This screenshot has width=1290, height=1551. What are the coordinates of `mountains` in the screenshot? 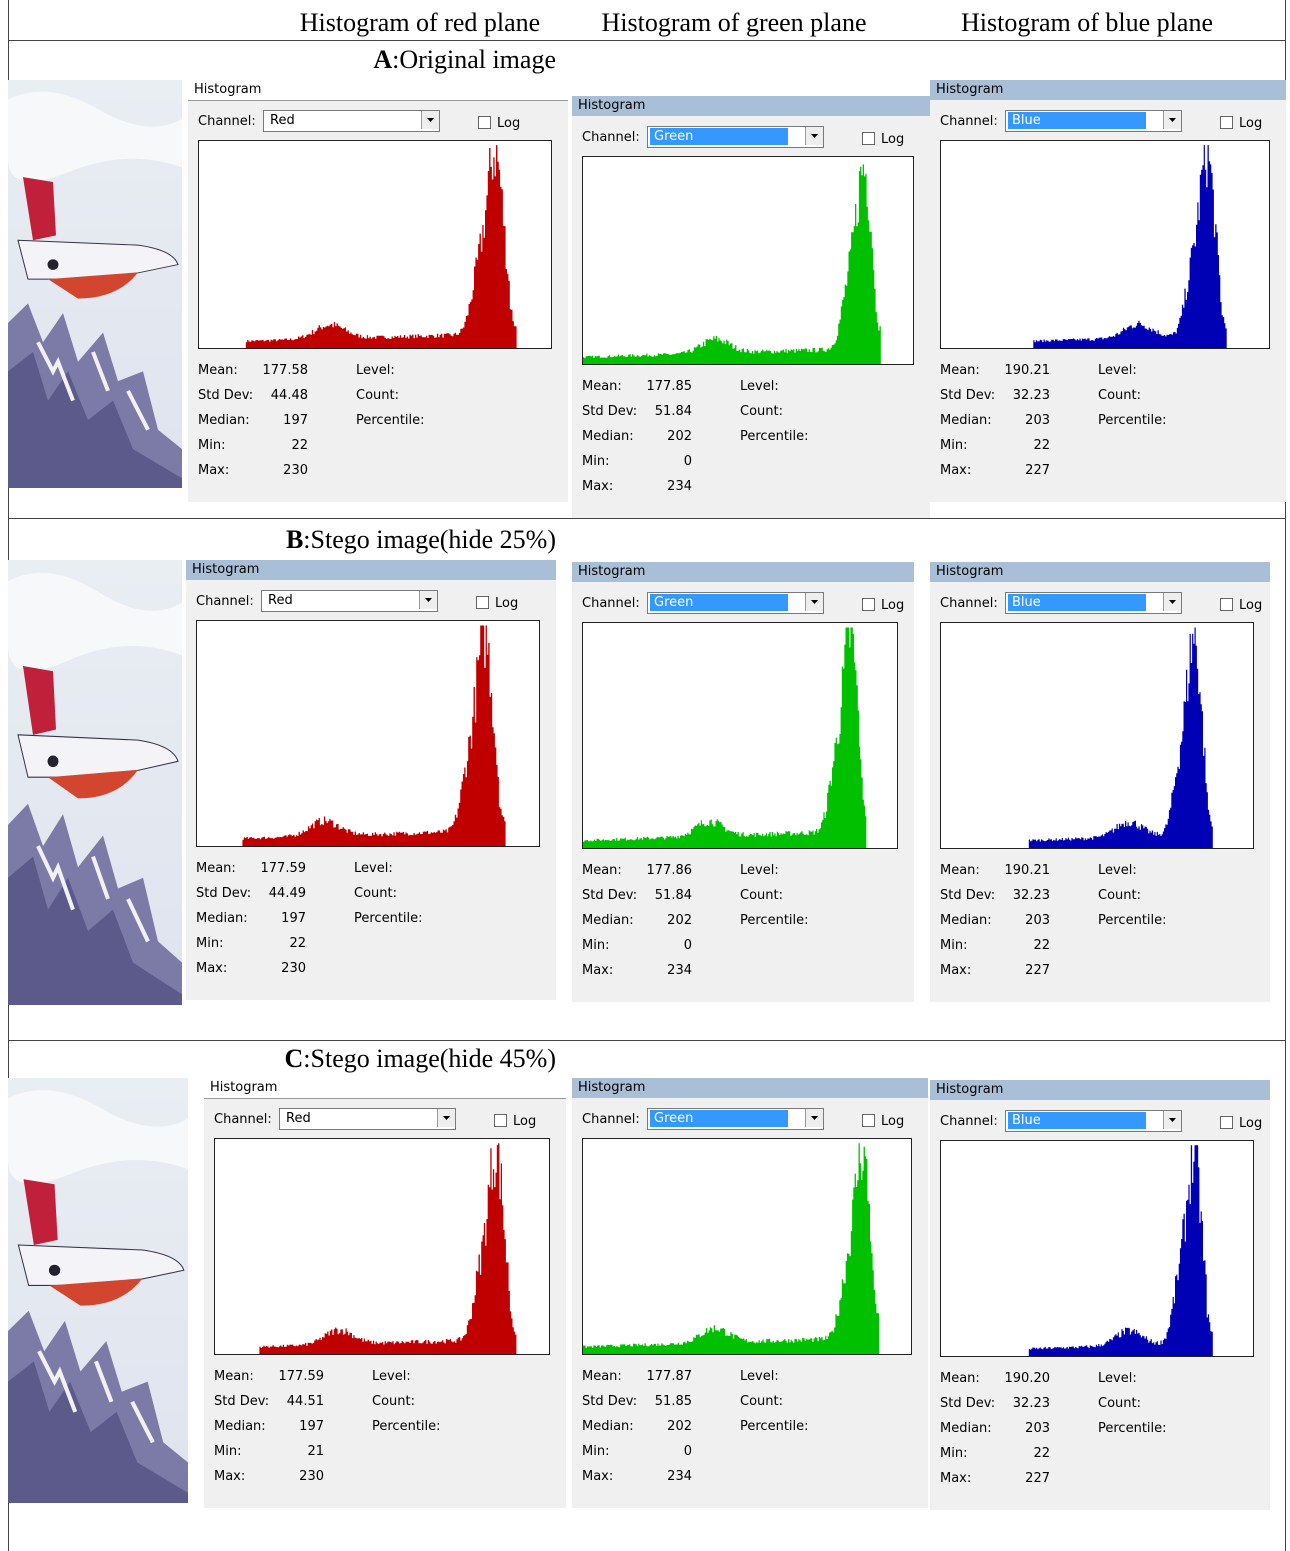 It's located at (95, 930).